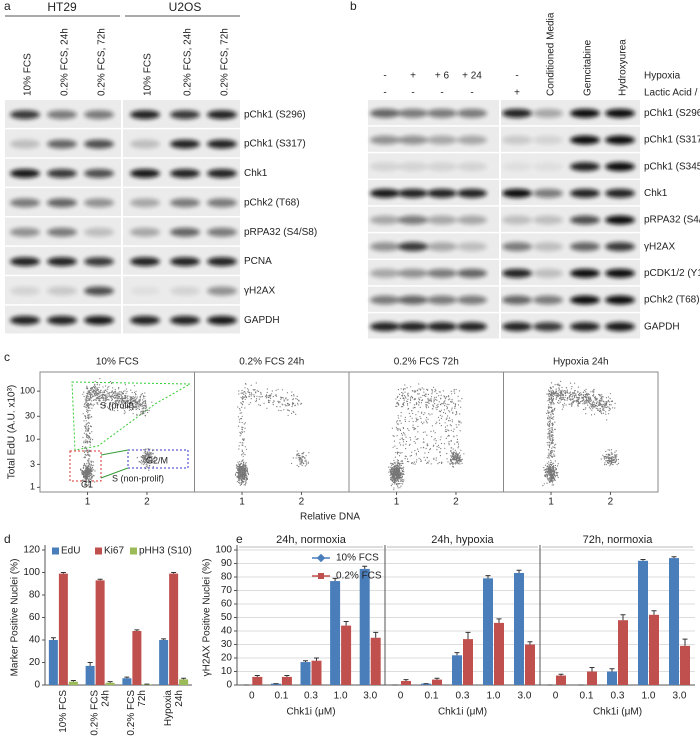  What do you see at coordinates (272, 202) in the screenshot?
I see `row-label: pChk2 (T68)` at bounding box center [272, 202].